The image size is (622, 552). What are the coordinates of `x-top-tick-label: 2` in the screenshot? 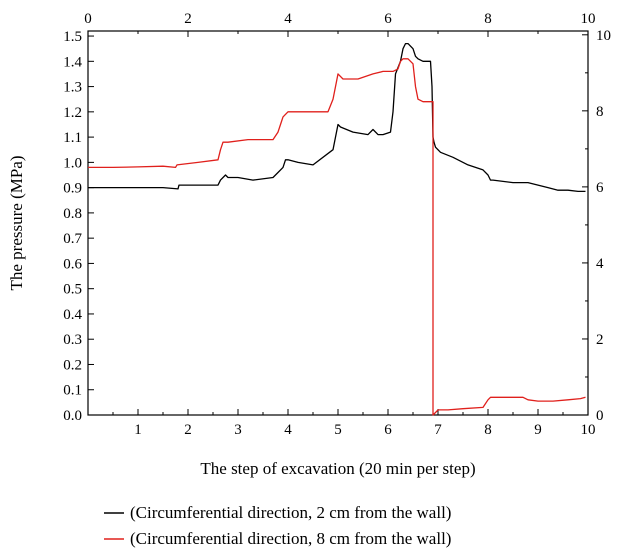 It's located at (188, 19).